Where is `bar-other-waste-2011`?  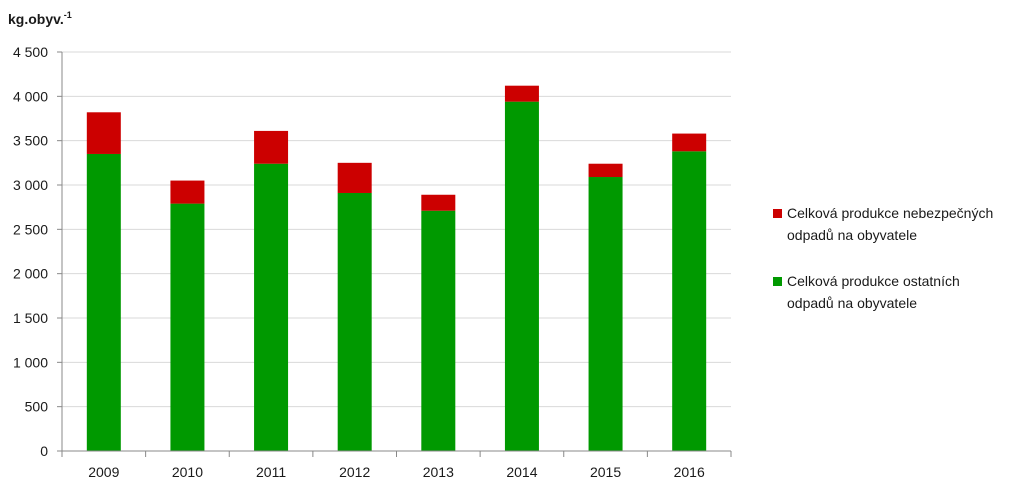 bar-other-waste-2011 is located at coordinates (271, 307).